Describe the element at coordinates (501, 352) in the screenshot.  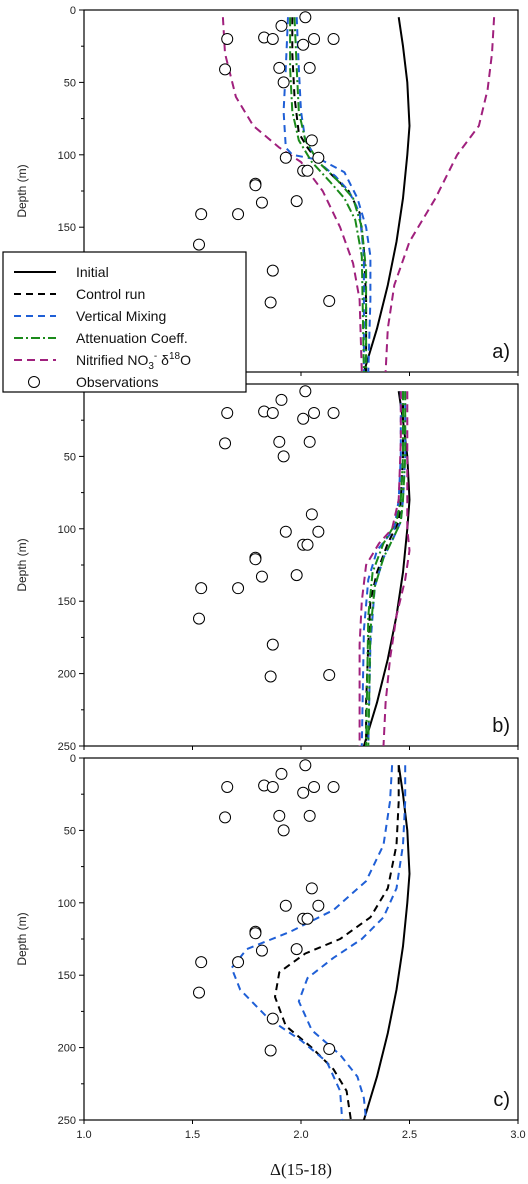
I see `panel-label: a)` at that location.